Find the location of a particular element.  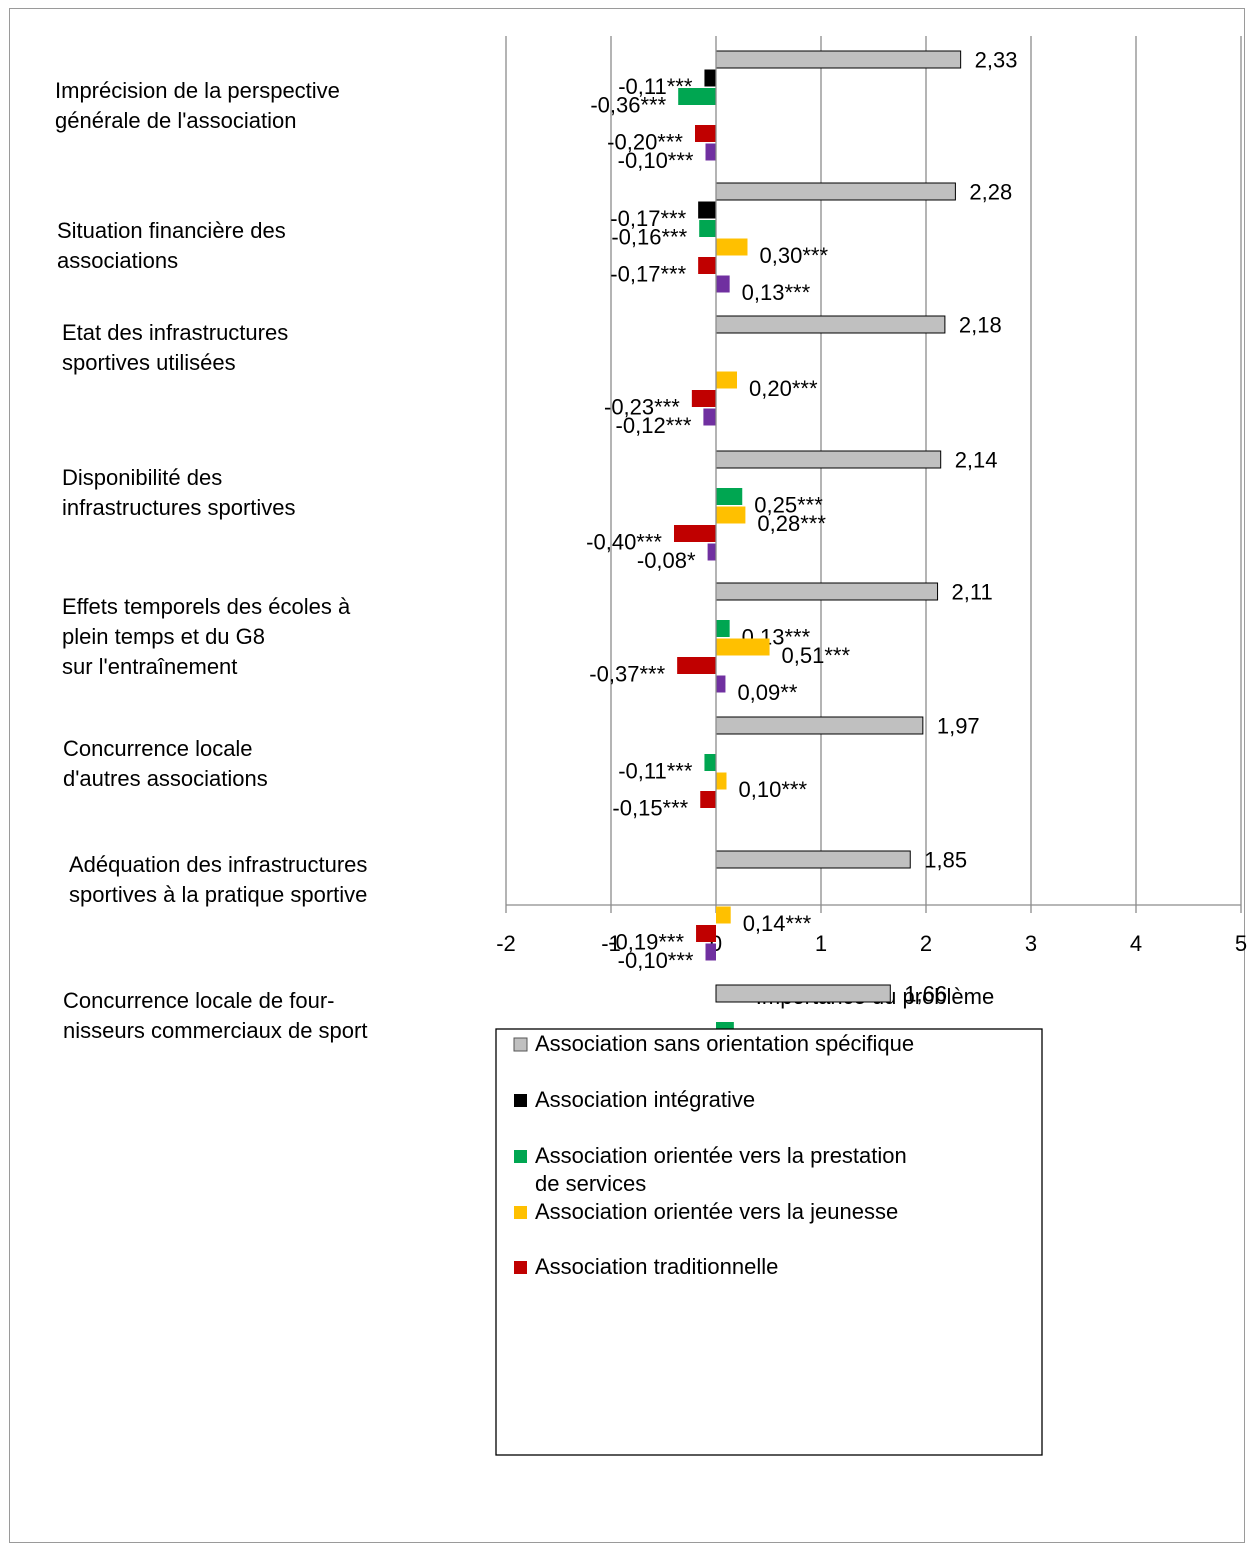

x-tick-label: 2 is located at coordinates (926, 943).